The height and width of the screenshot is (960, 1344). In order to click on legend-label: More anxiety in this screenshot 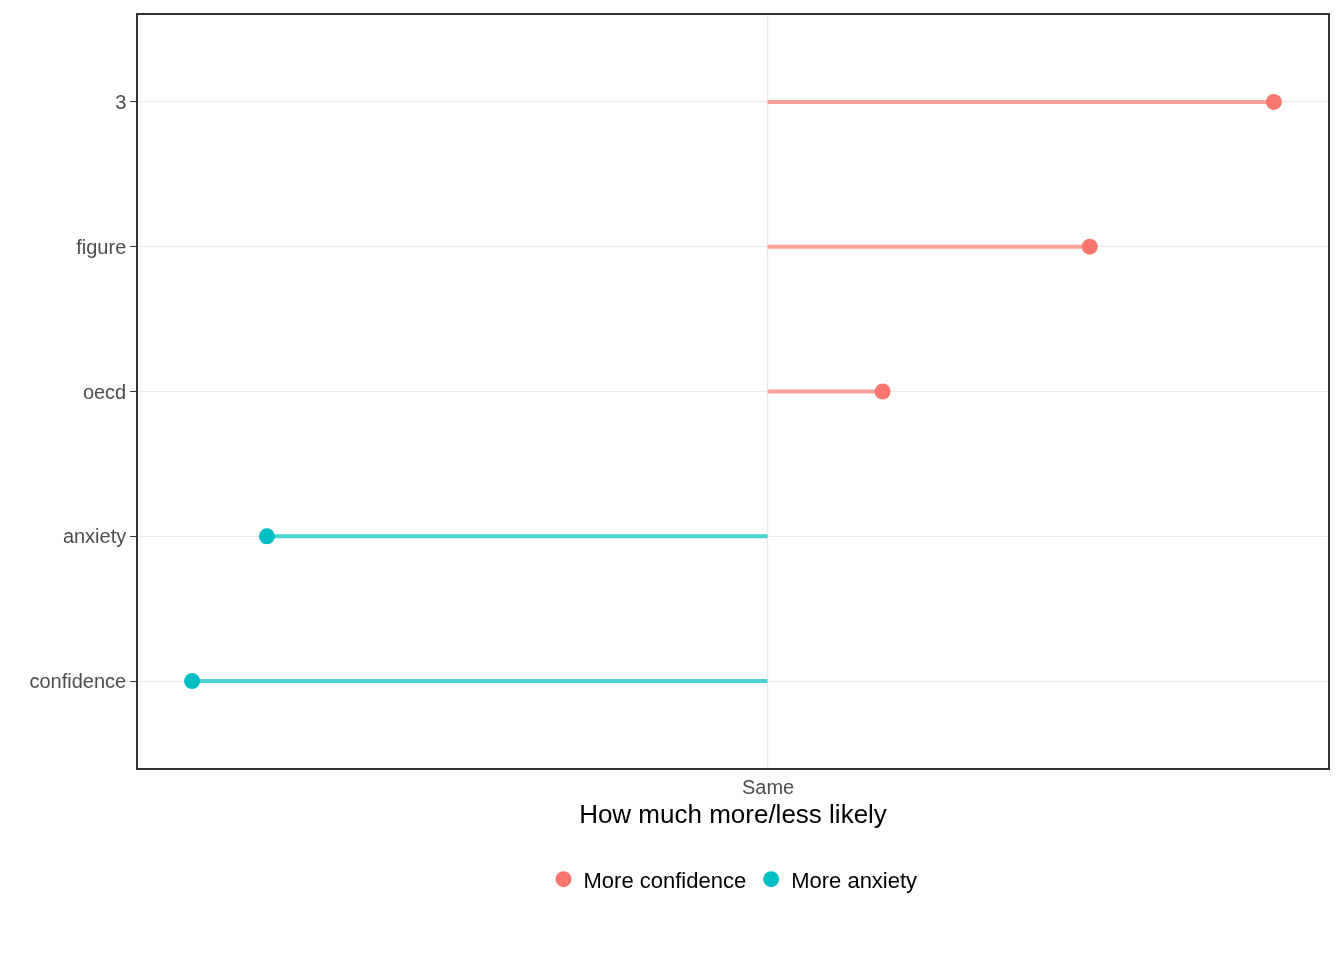, I will do `click(854, 880)`.